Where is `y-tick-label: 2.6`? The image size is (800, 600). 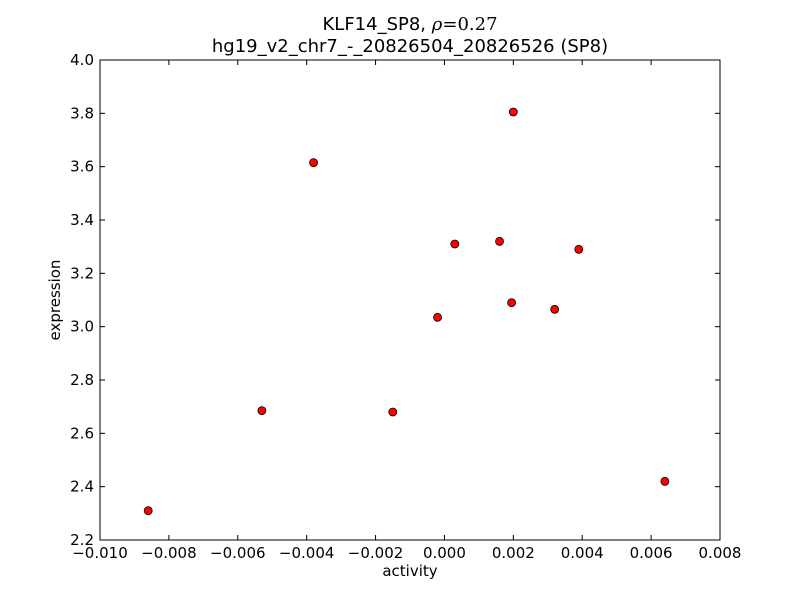 y-tick-label: 2.6 is located at coordinates (82, 433).